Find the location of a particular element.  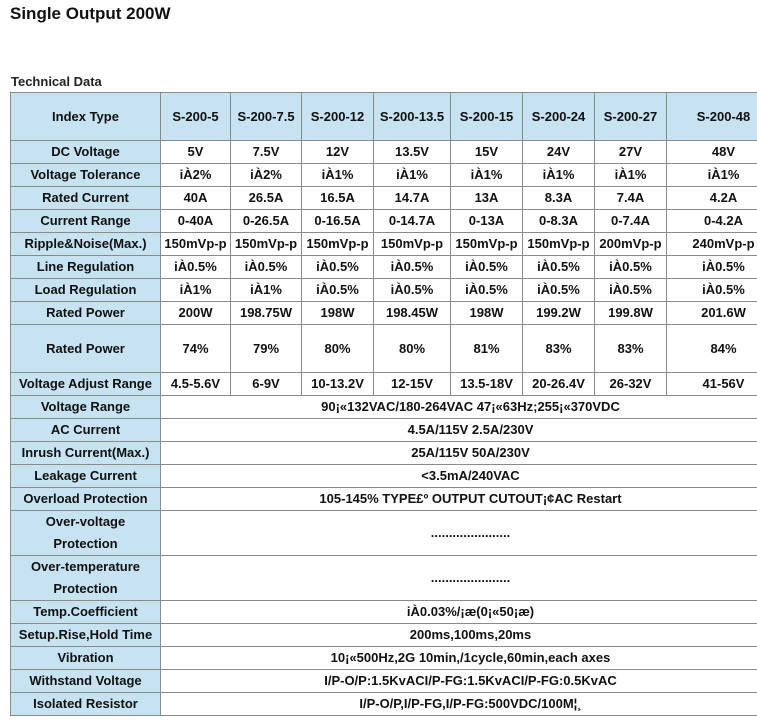

header-cell: S-200-27 is located at coordinates (630, 116).